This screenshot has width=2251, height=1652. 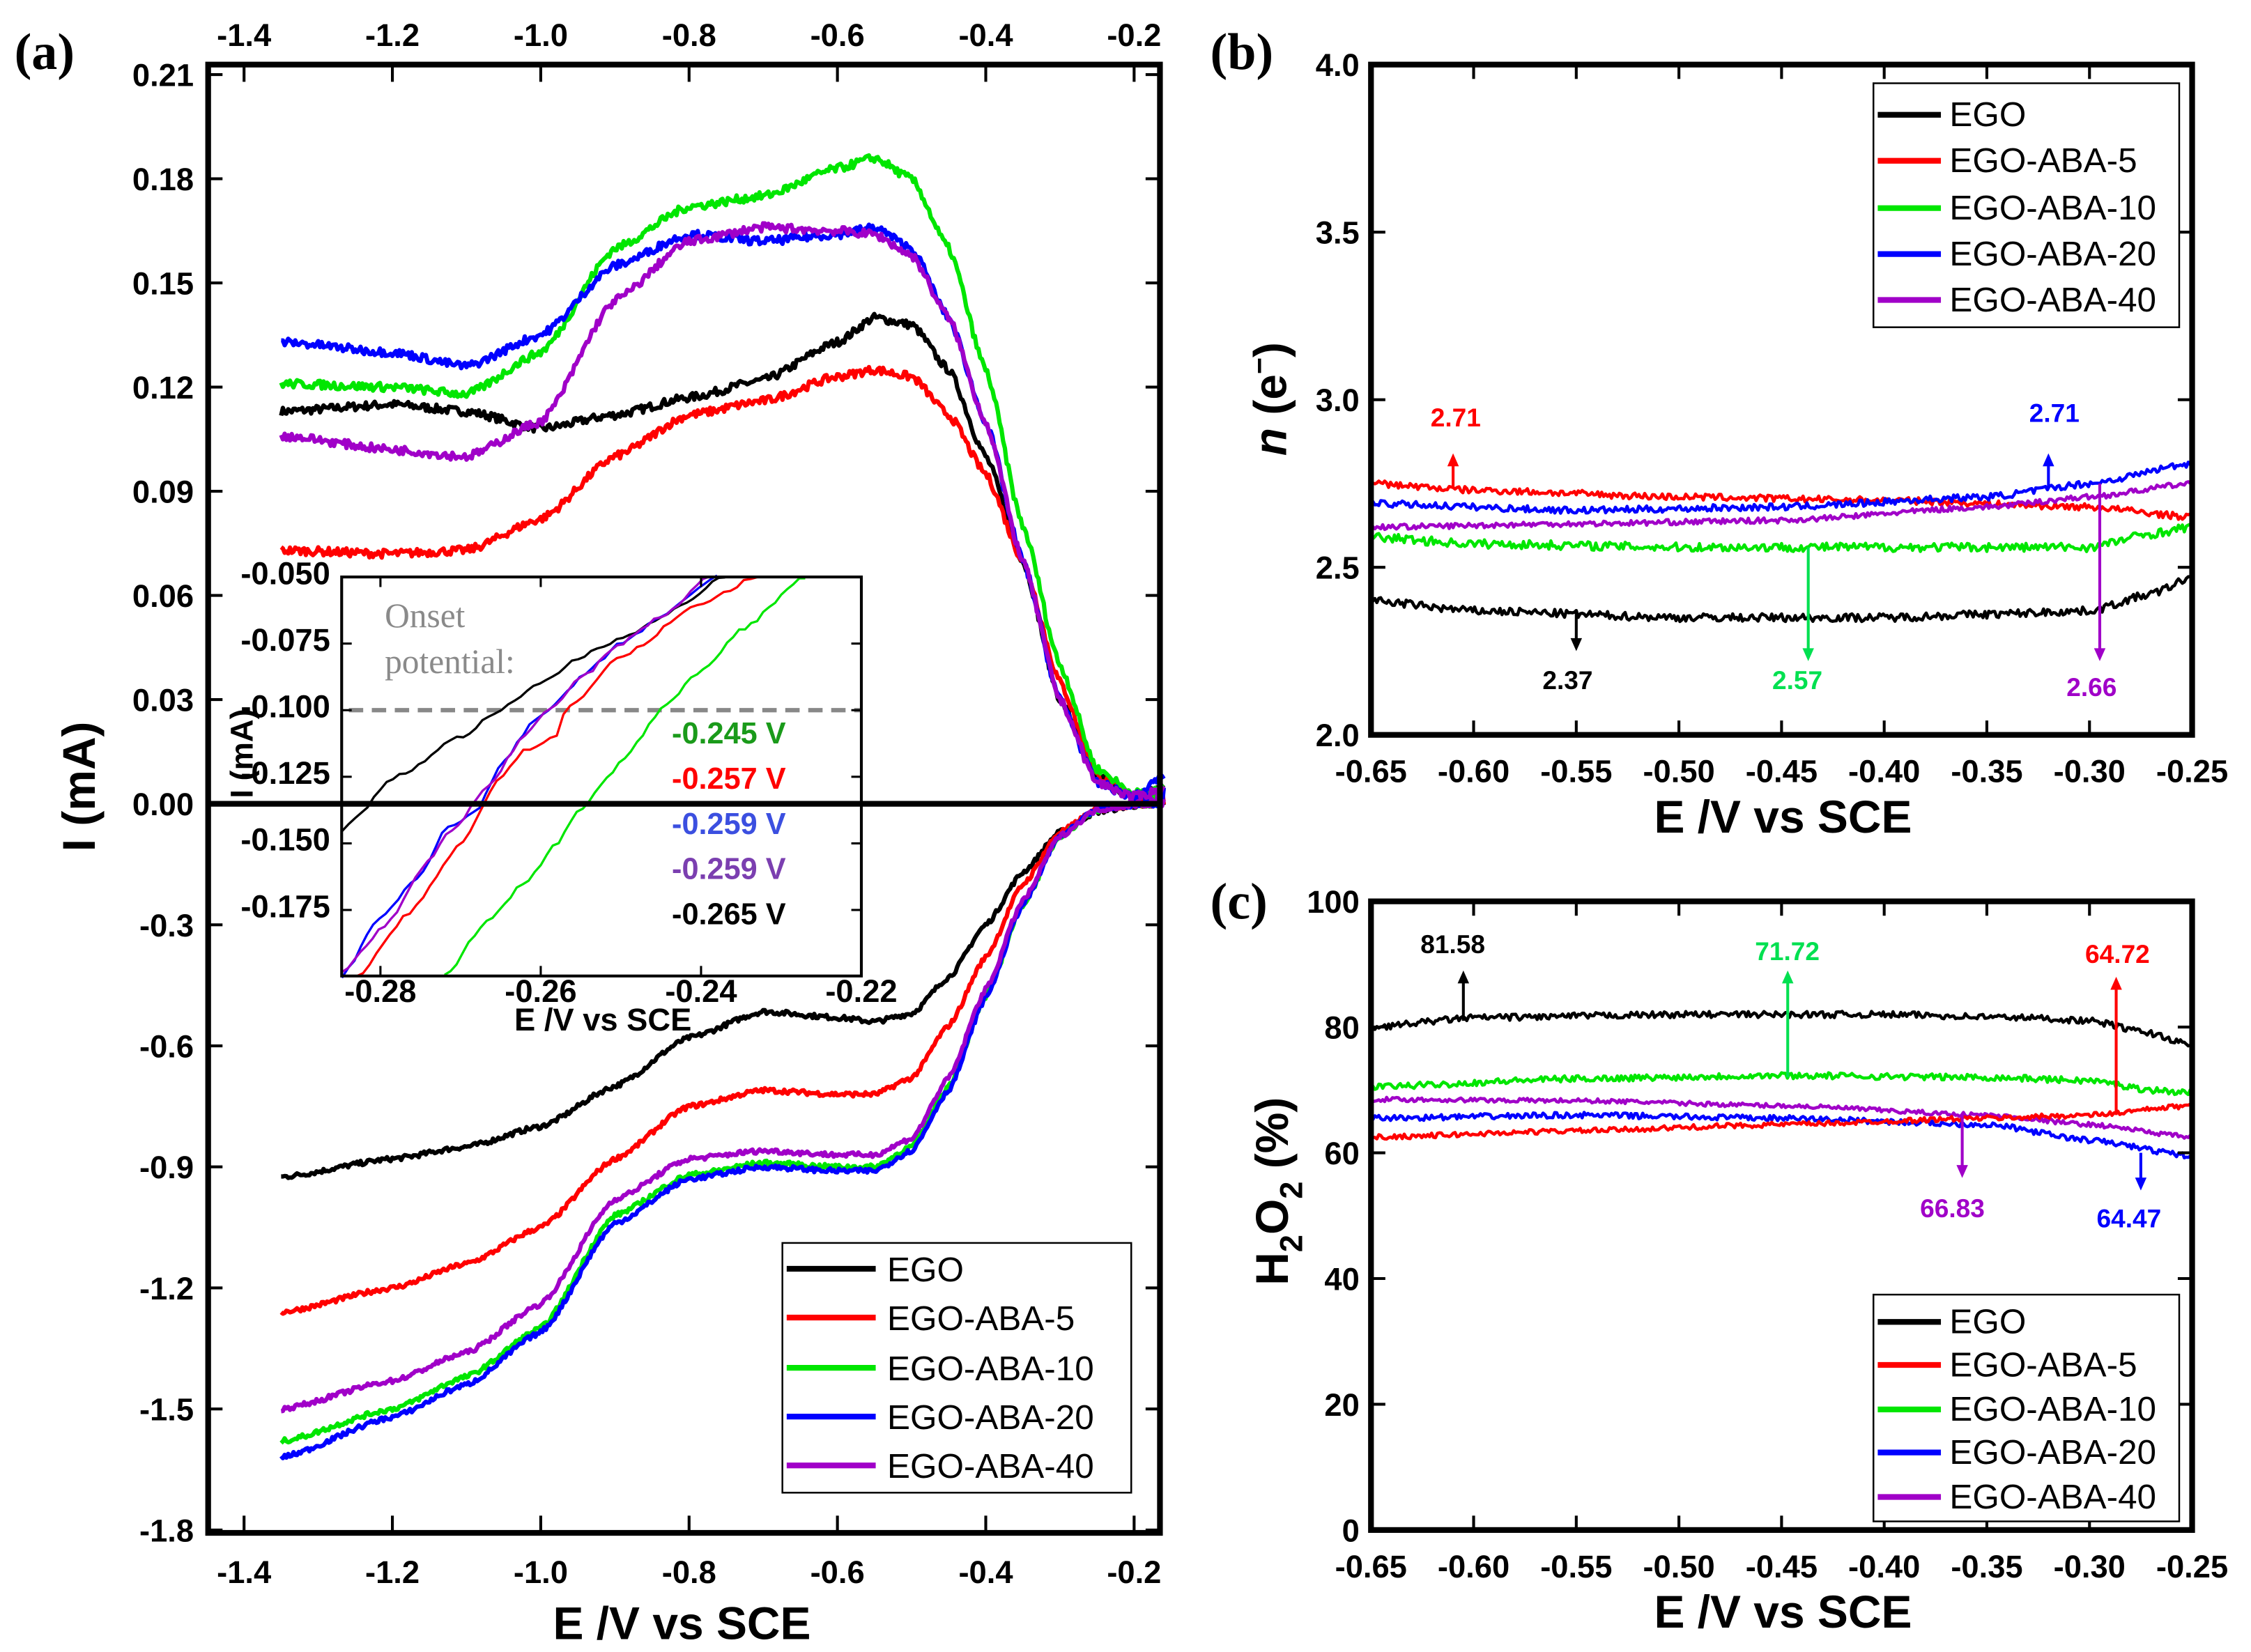 I want to click on y-tick-label: 0, so click(x=1351, y=1530).